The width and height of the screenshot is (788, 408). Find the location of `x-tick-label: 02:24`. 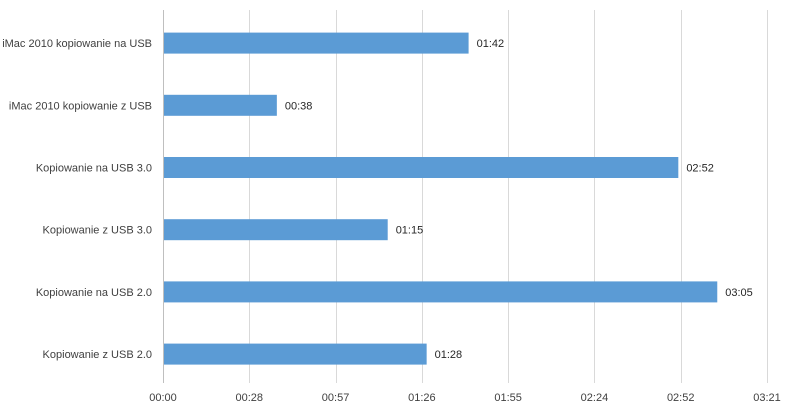

x-tick-label: 02:24 is located at coordinates (595, 398).